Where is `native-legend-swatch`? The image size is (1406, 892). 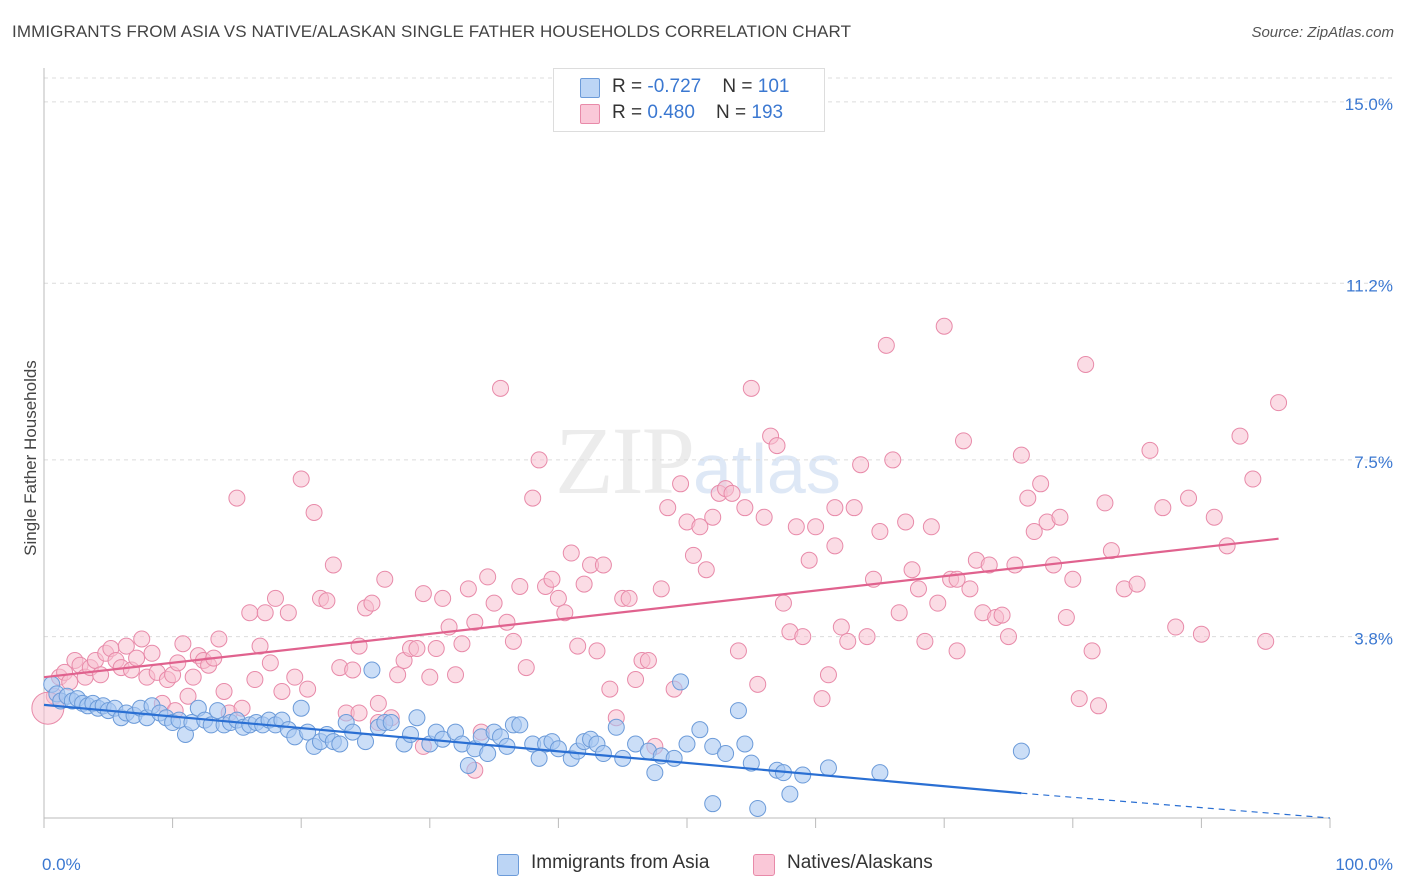
native-legend-swatch is located at coordinates (764, 865).